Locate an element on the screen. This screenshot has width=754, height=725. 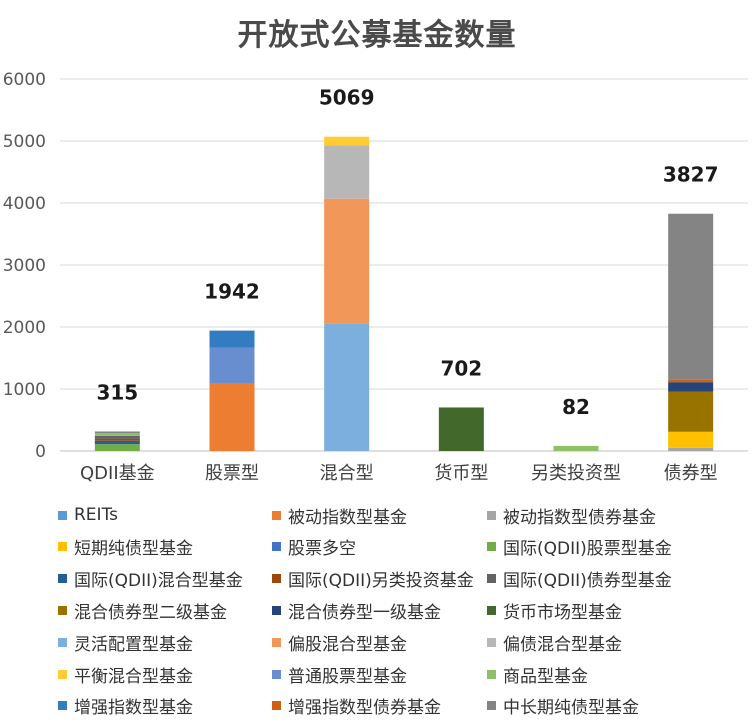
legend-item: 增强指数型债券基金 is located at coordinates (356, 706).